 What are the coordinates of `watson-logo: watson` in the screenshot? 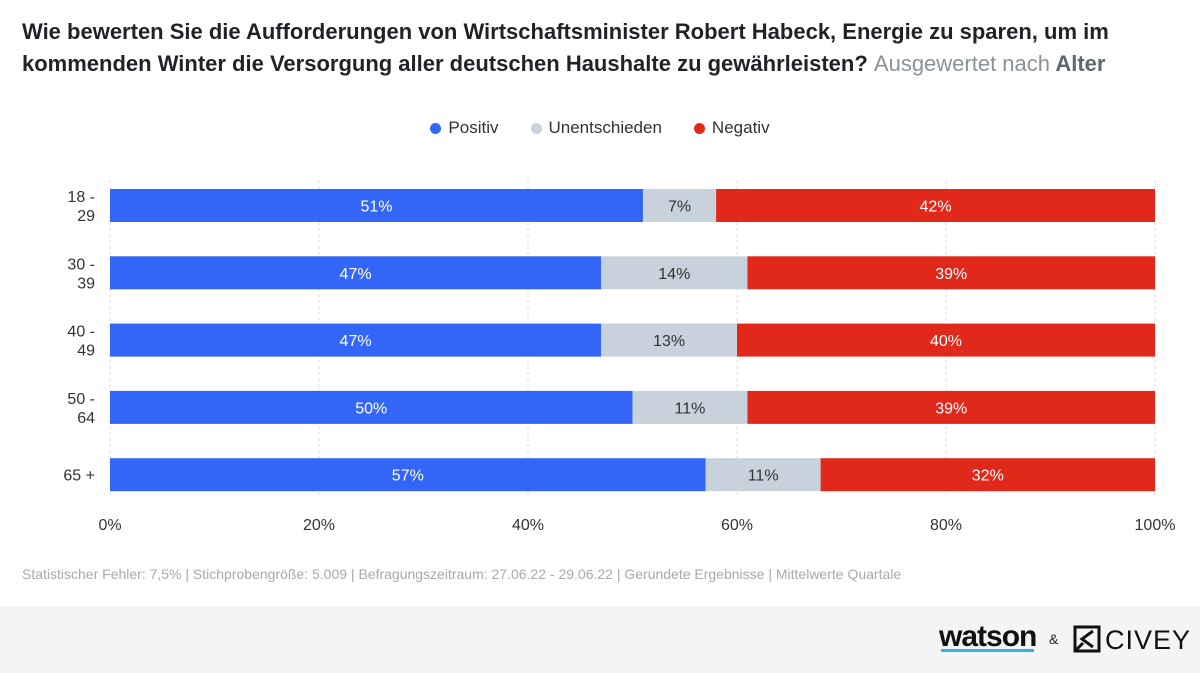 It's located at (988, 637).